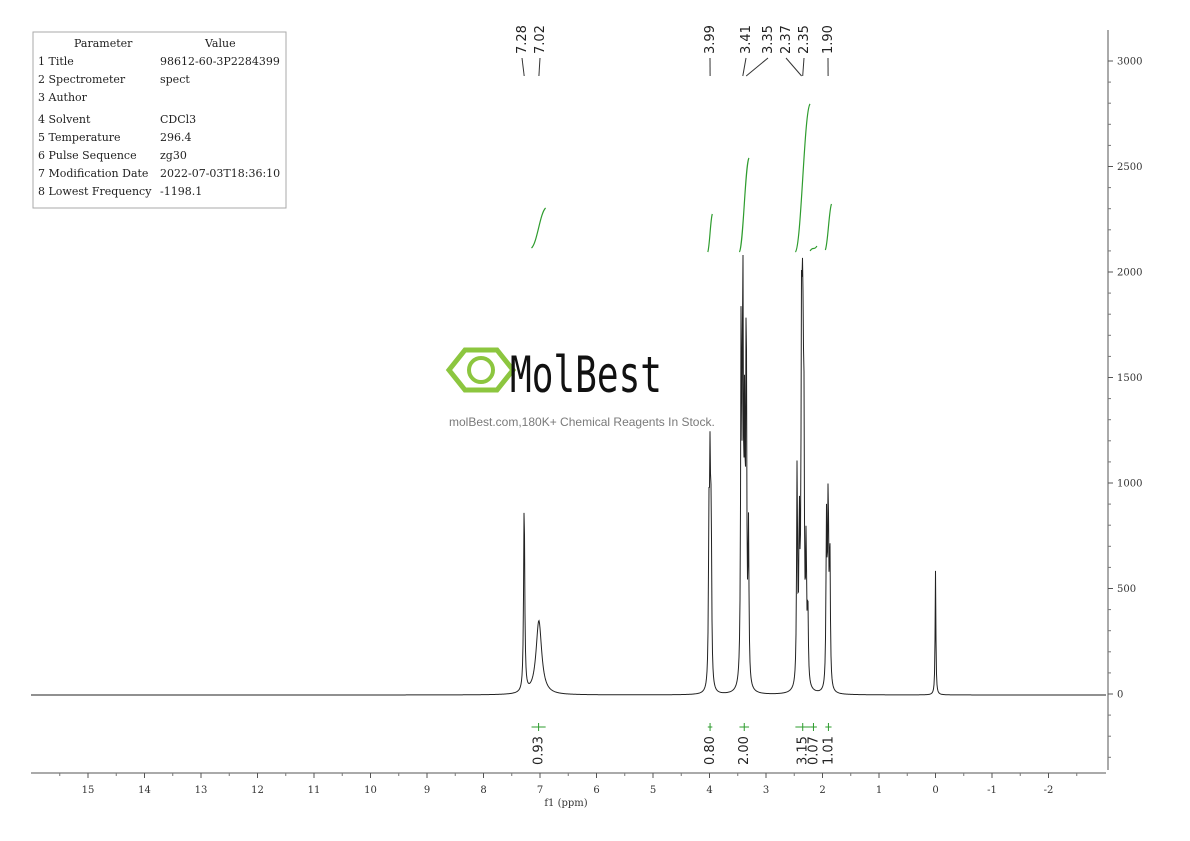 The height and width of the screenshot is (841, 1190). What do you see at coordinates (103, 43) in the screenshot?
I see `parameter-header: Parameter` at bounding box center [103, 43].